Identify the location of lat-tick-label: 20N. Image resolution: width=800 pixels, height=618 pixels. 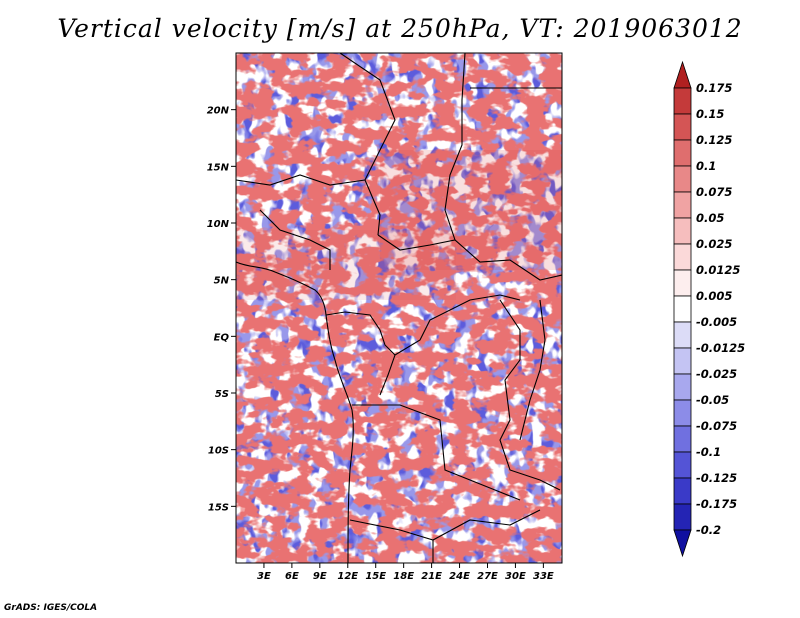
(218, 111).